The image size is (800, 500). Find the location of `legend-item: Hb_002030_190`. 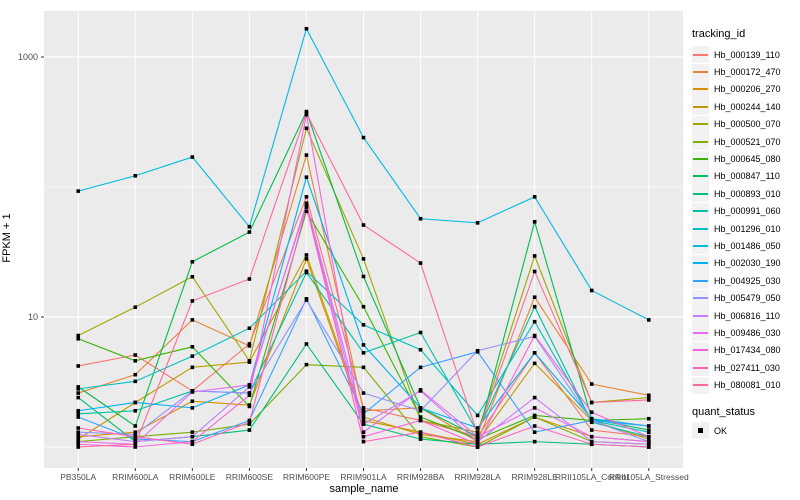

legend-item: Hb_002030_190 is located at coordinates (745, 263).